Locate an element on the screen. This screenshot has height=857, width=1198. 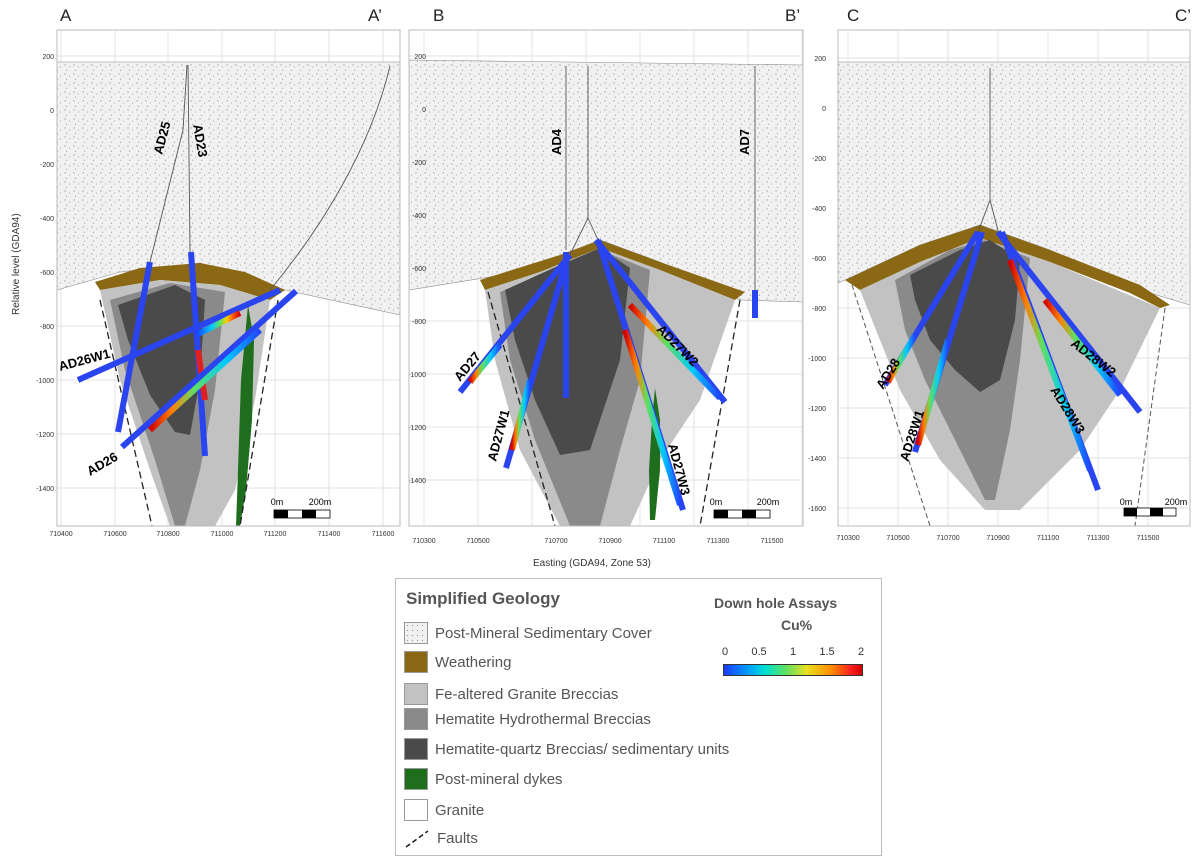
section-c-hole-ad28w2 is located at coordinates (1069, 322).